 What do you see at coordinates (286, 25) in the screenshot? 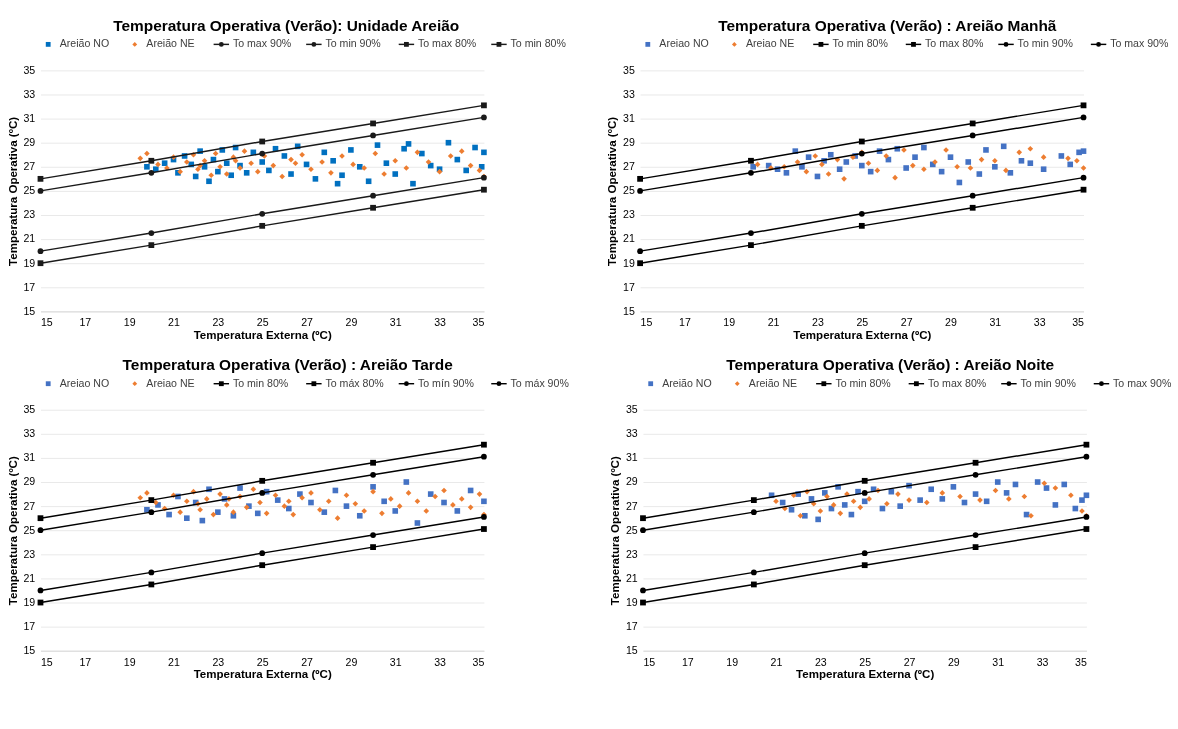
I see `chart-title: Temperatura Operativa (Verão): Unidade Areião` at bounding box center [286, 25].